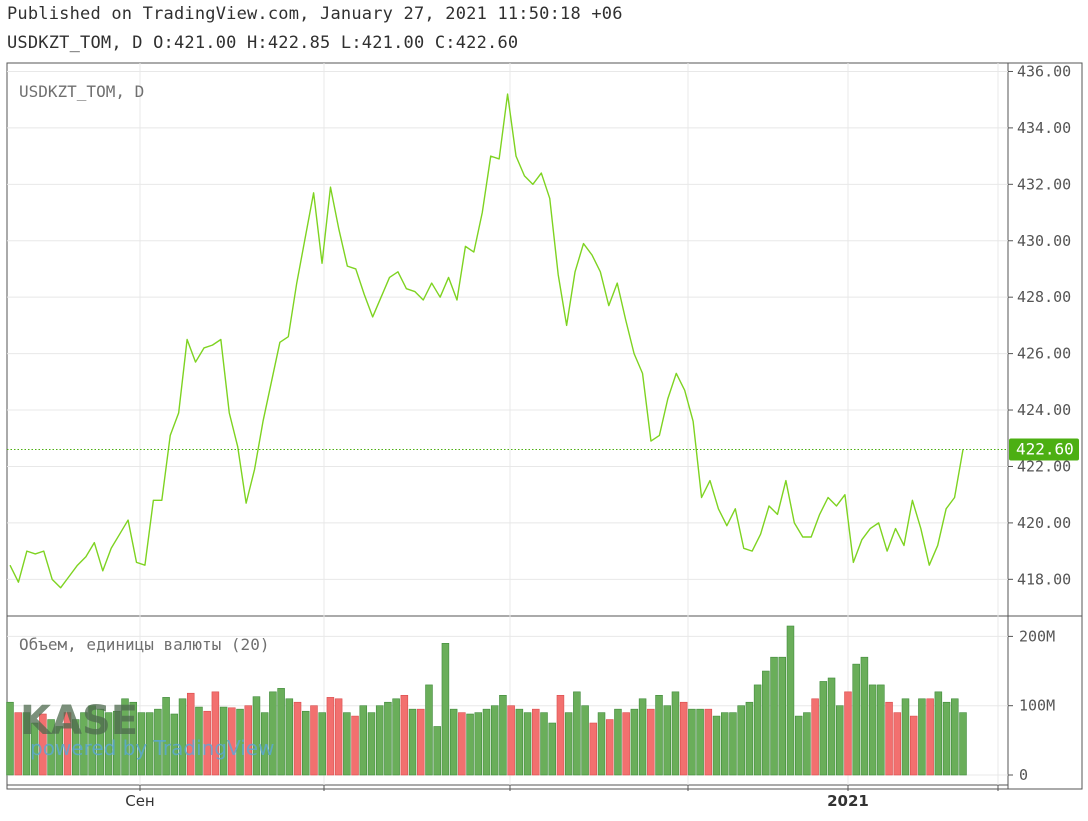 The image size is (1088, 821). What do you see at coordinates (1044, 71) in the screenshot?
I see `price-tick-label: 436.00` at bounding box center [1044, 71].